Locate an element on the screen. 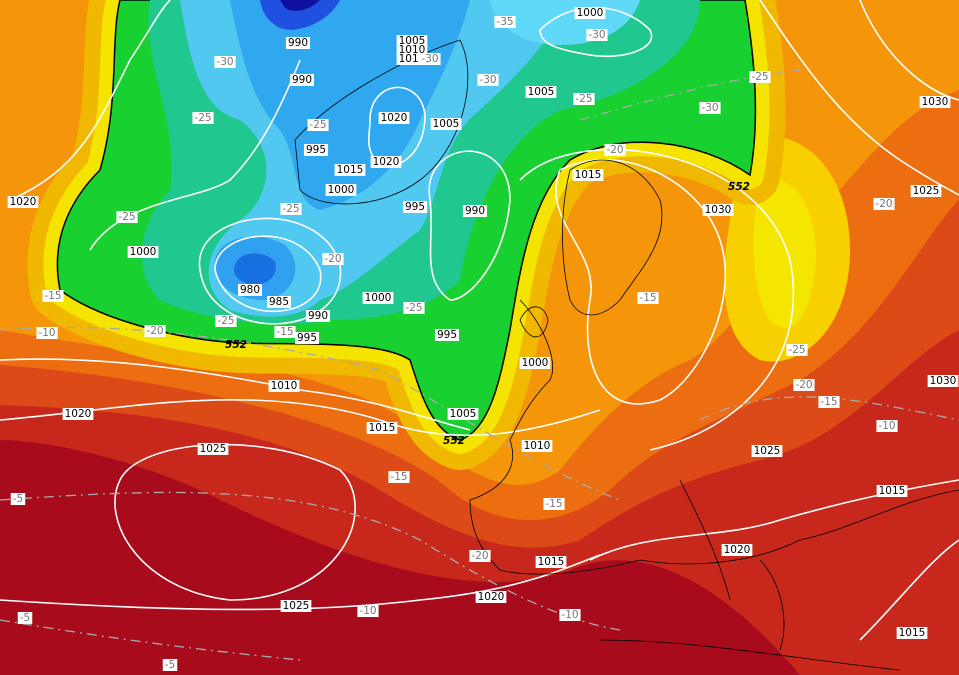  temp-band is located at coordinates (784, 253).